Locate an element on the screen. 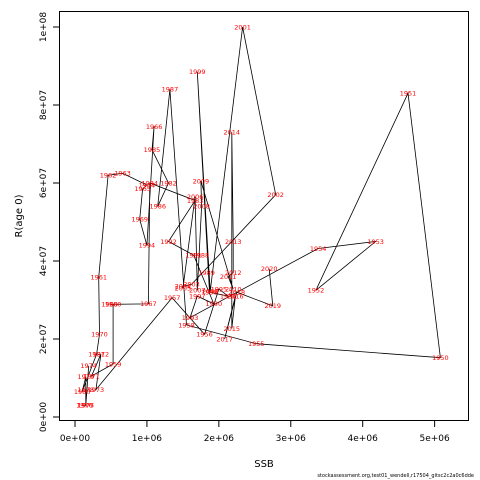 The image size is (480, 480). point-label-1985: 1985 is located at coordinates (152, 150).